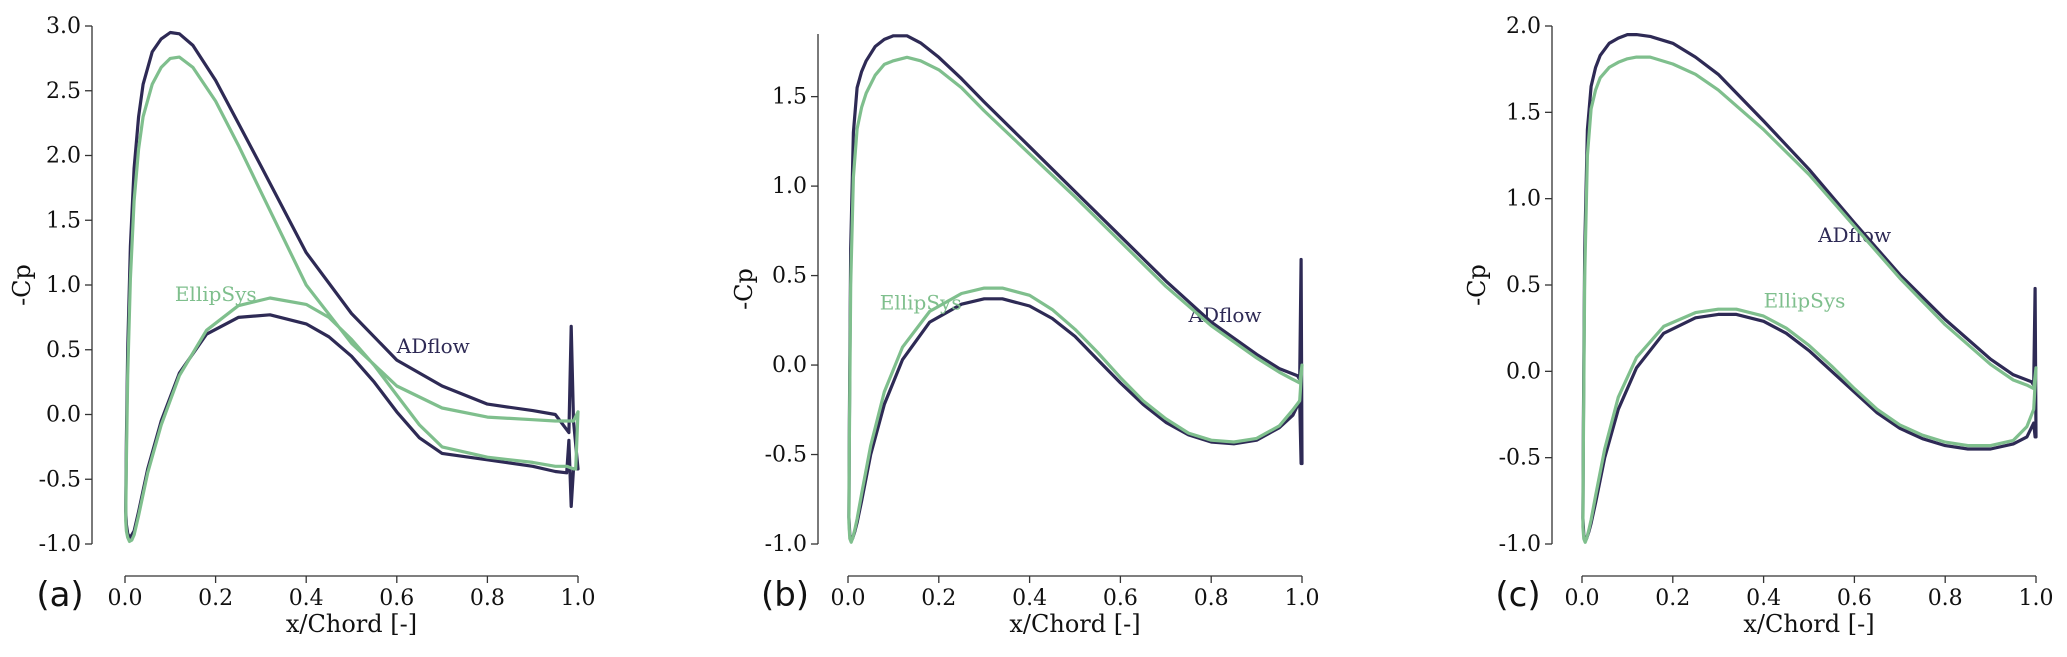 This screenshot has width=2067, height=657. What do you see at coordinates (63, 91) in the screenshot?
I see `y-tick-label: 2.5` at bounding box center [63, 91].